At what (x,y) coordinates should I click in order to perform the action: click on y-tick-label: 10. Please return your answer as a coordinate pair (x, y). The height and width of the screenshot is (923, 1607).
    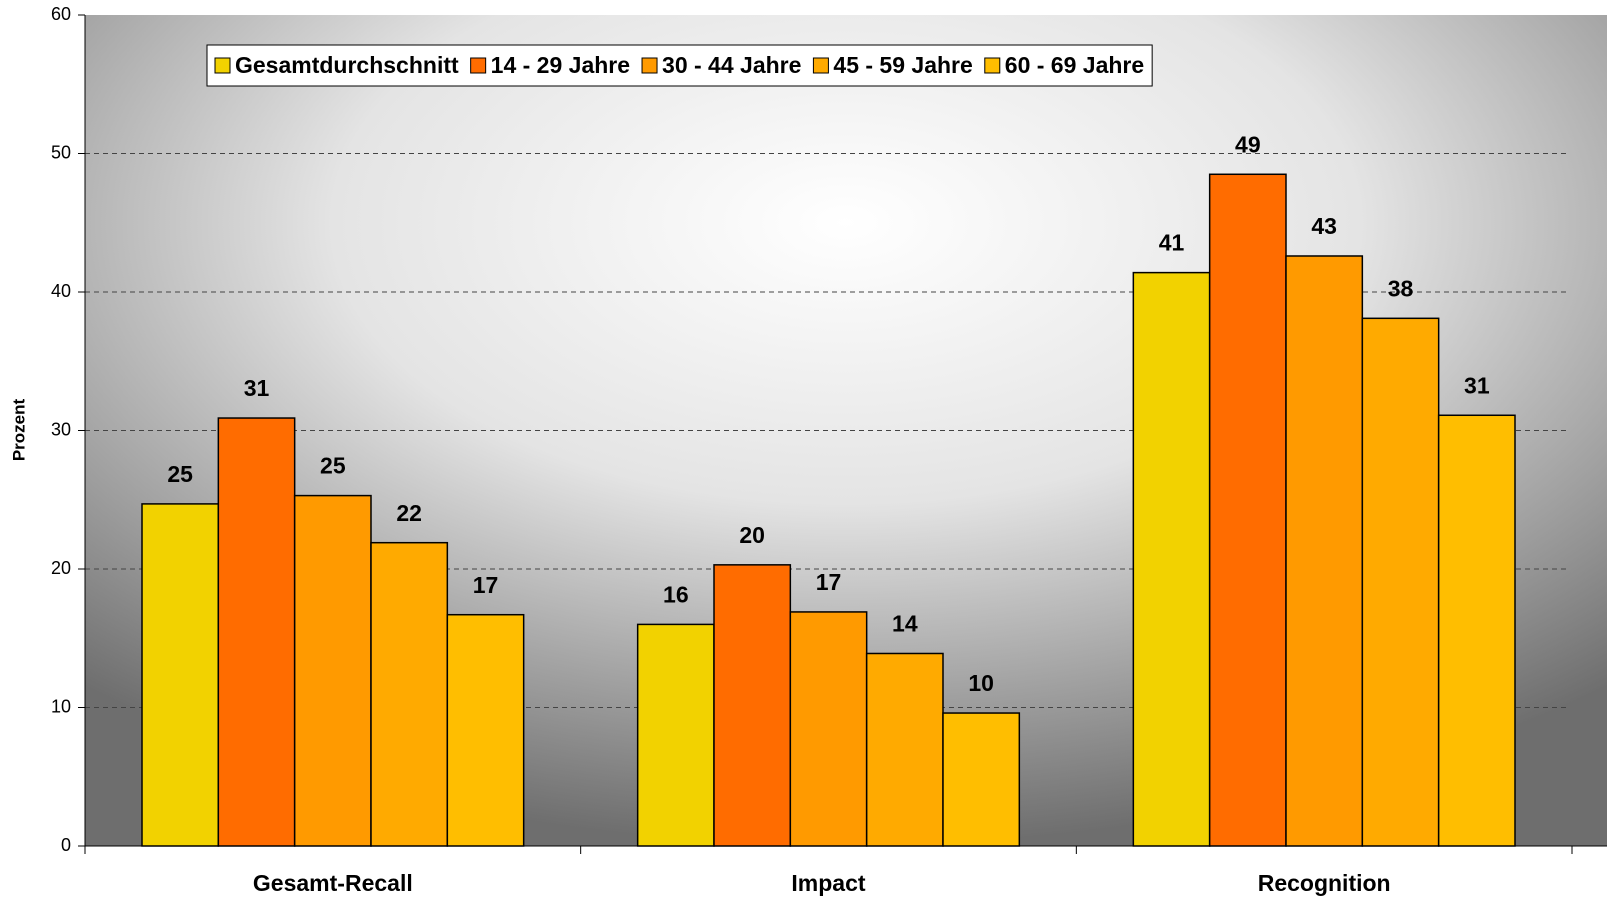
    Looking at the image, I should click on (61, 706).